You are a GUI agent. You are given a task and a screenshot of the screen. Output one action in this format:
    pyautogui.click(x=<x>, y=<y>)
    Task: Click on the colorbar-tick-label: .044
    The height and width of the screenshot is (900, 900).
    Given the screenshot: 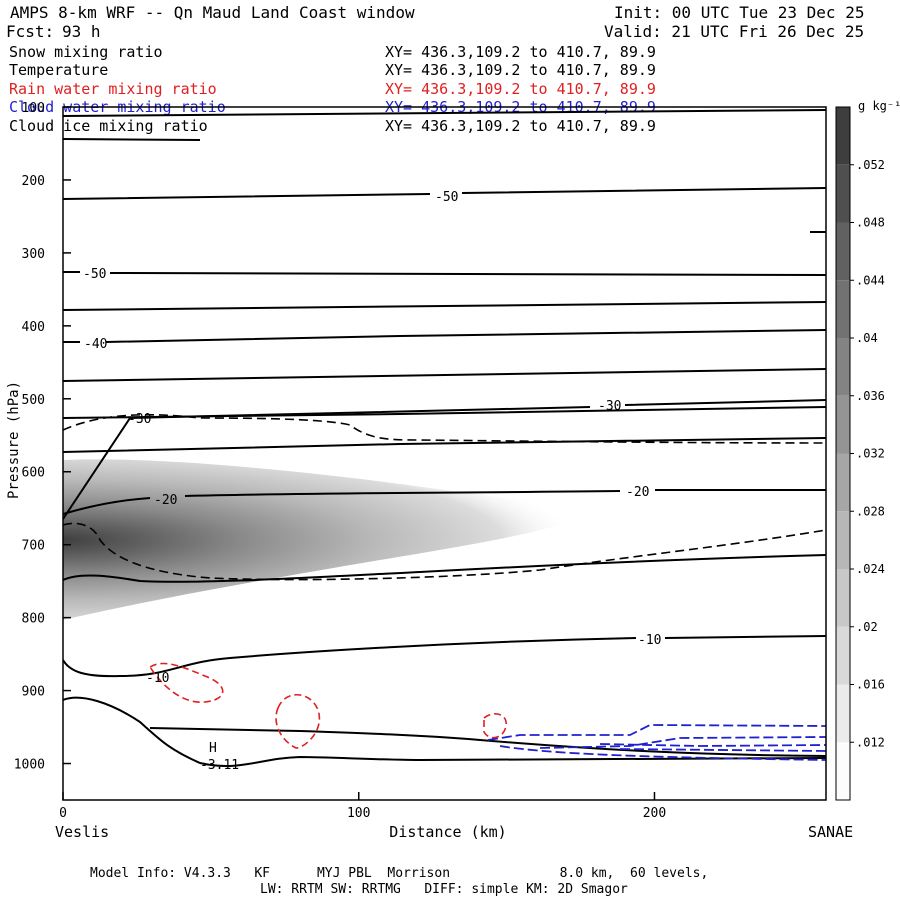 What is the action you would take?
    pyautogui.click(x=870, y=280)
    